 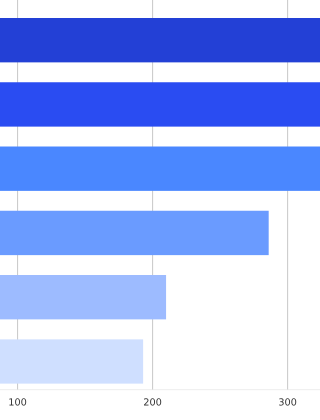 I want to click on x-tick-label: 200, so click(x=153, y=402).